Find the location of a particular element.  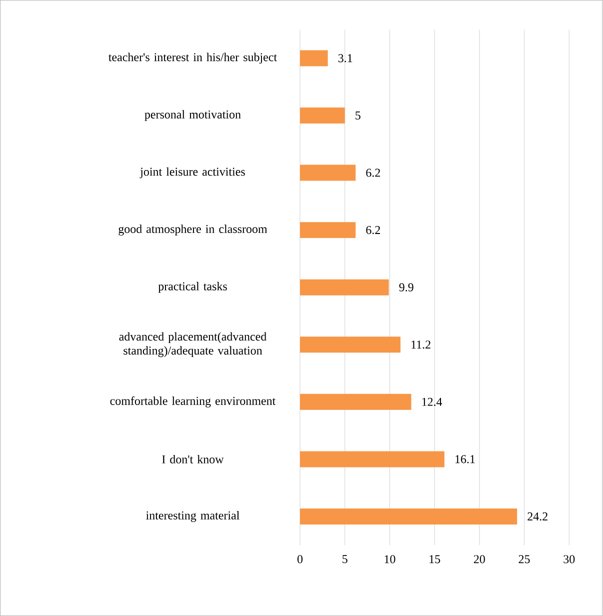

y-tick-label: good atmosphere in classroom is located at coordinates (193, 230).